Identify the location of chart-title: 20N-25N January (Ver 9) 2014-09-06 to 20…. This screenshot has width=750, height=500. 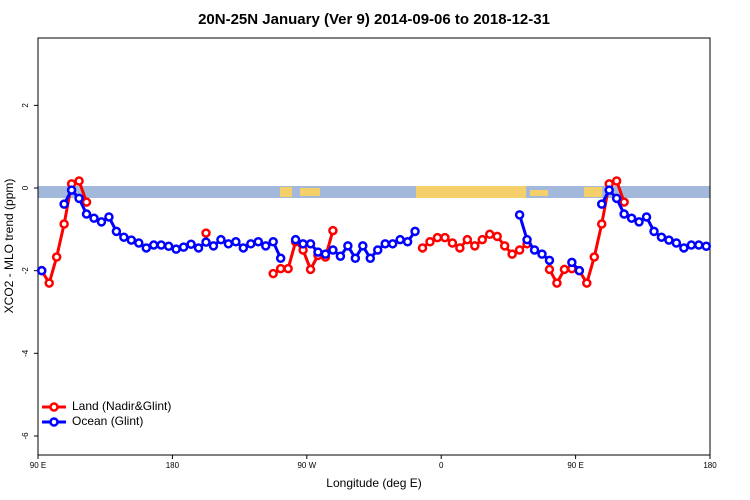
(374, 19).